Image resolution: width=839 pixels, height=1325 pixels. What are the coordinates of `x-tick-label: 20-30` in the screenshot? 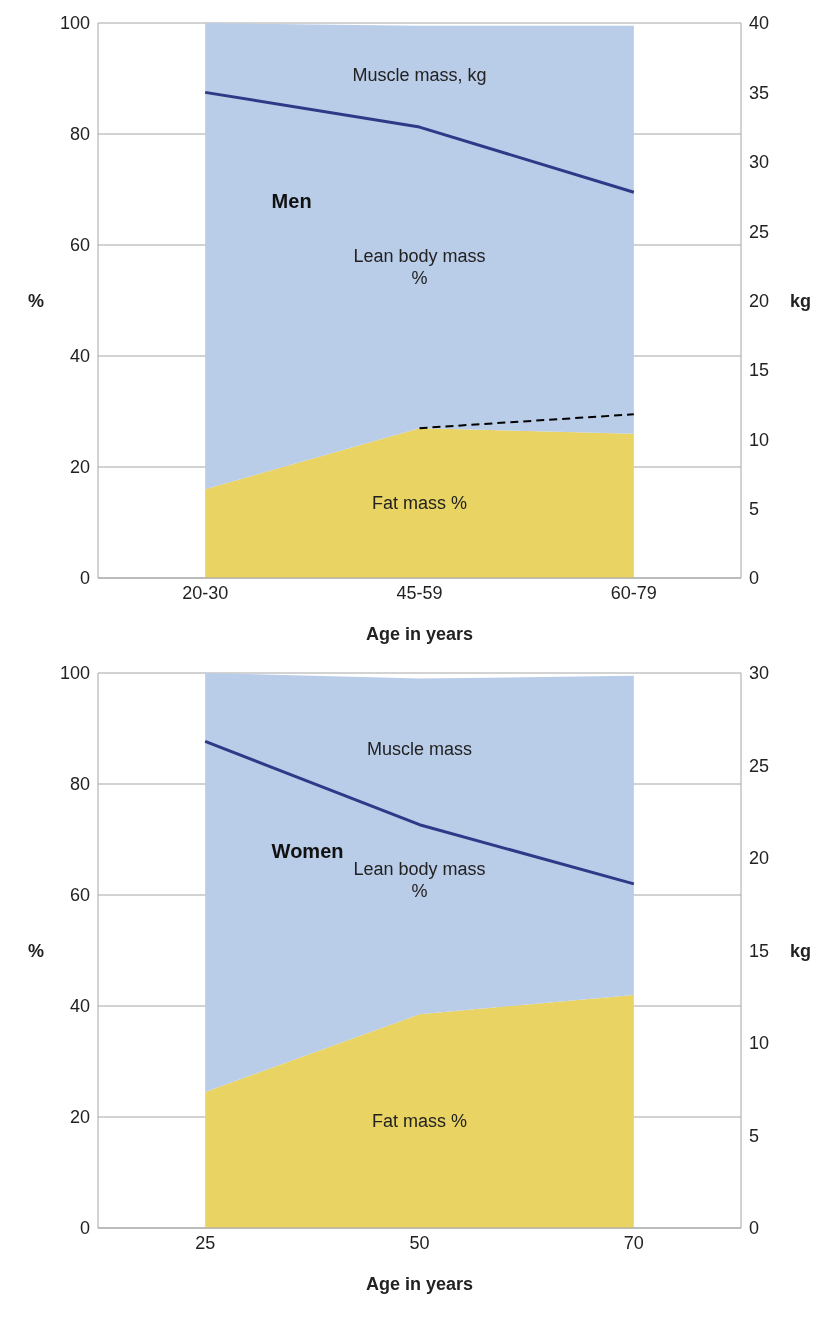 It's located at (205, 592).